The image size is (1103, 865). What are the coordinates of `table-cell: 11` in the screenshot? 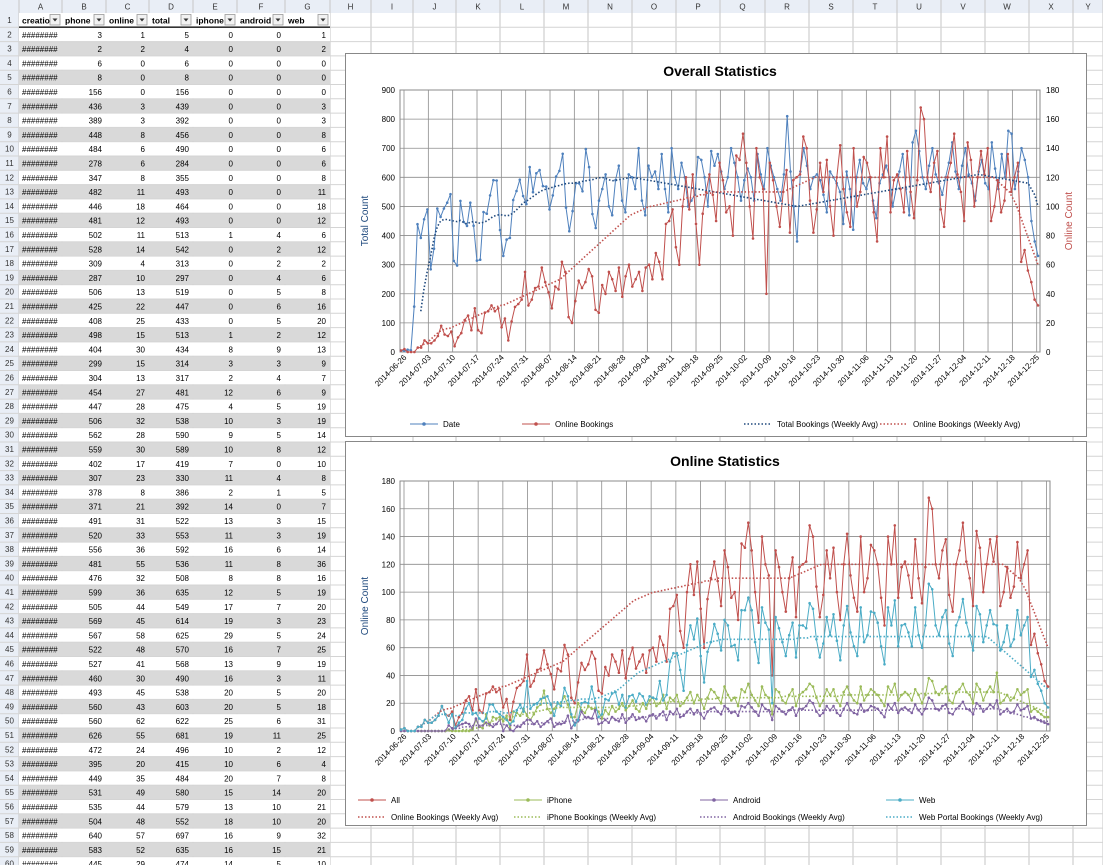 It's located at (229, 564).